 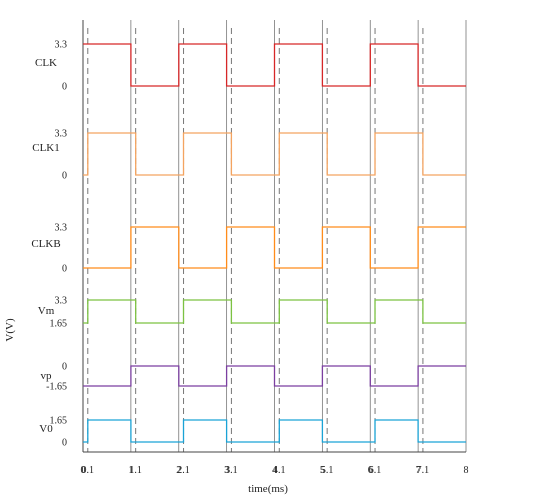 What do you see at coordinates (46, 429) in the screenshot?
I see `series-name-v0: V0` at bounding box center [46, 429].